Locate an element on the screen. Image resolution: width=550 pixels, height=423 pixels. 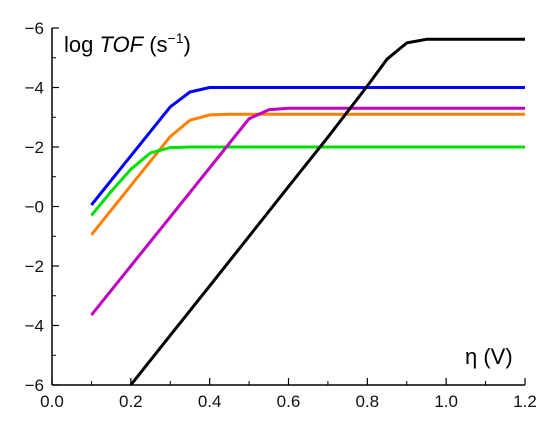
x-tick-label: 0.6 is located at coordinates (289, 401).